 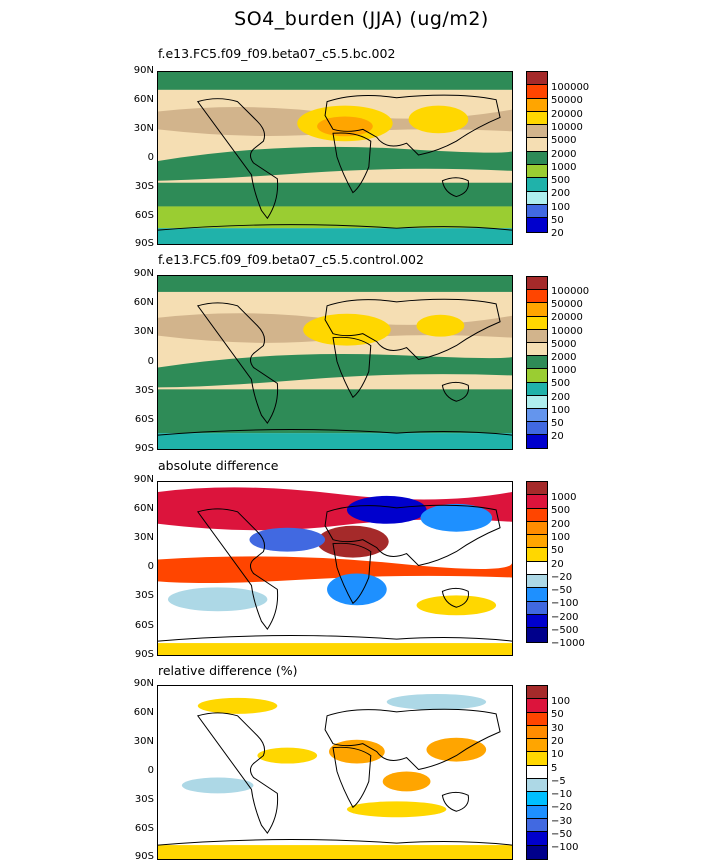 I want to click on s-midlat-band, so click(x=335, y=194).